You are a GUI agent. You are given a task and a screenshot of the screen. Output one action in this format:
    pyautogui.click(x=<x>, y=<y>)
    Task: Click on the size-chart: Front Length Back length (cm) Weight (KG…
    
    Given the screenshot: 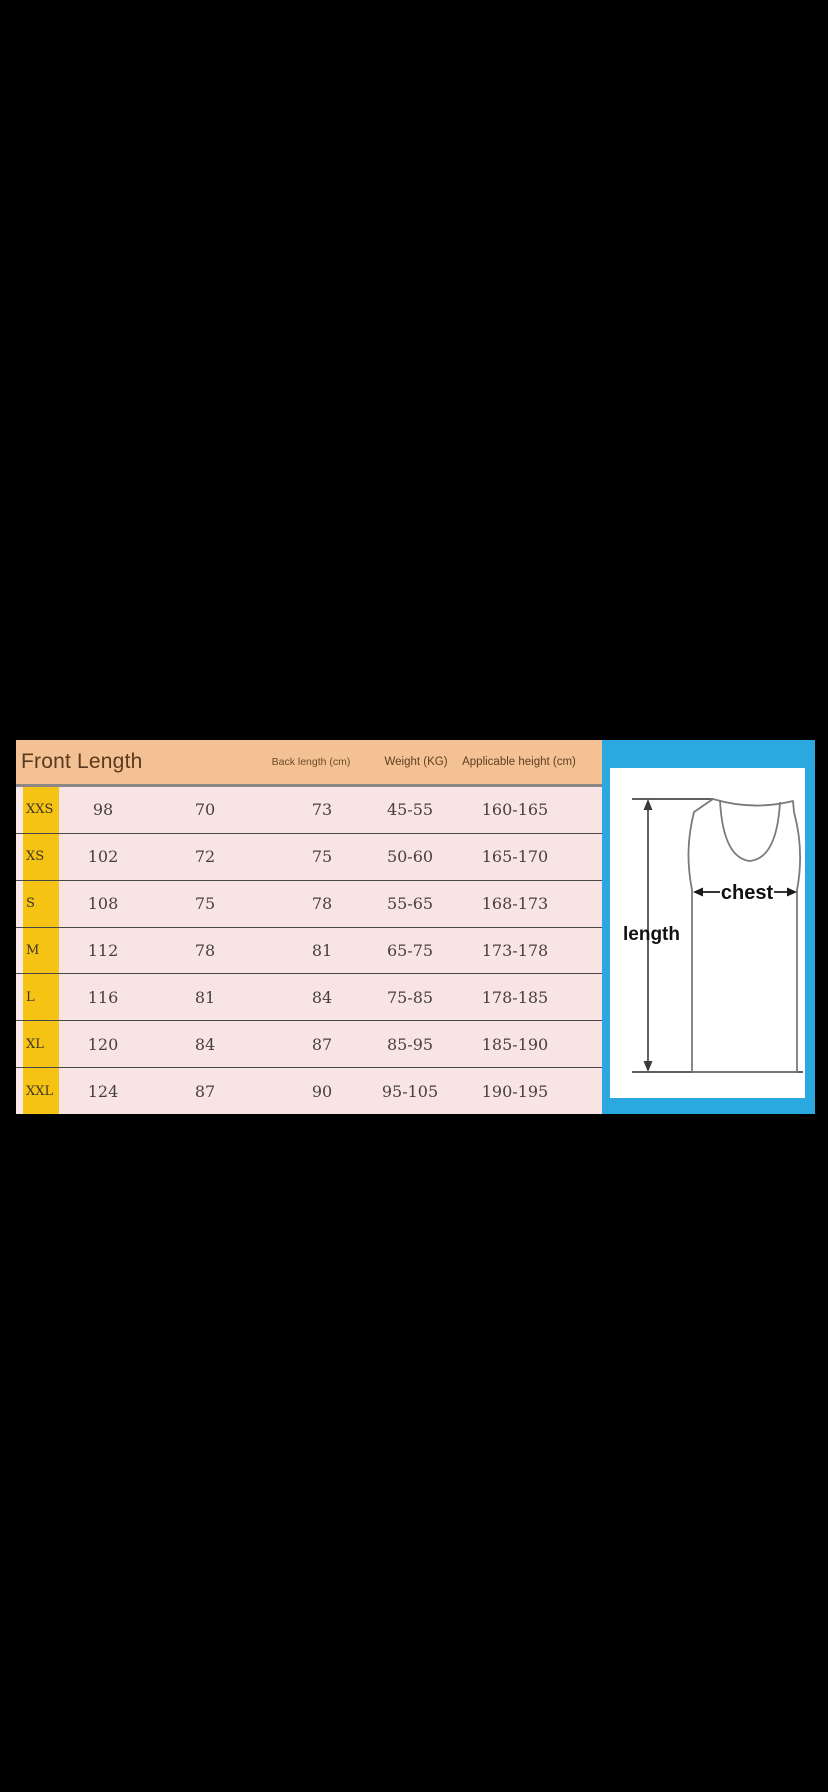 What is the action you would take?
    pyautogui.click(x=309, y=927)
    